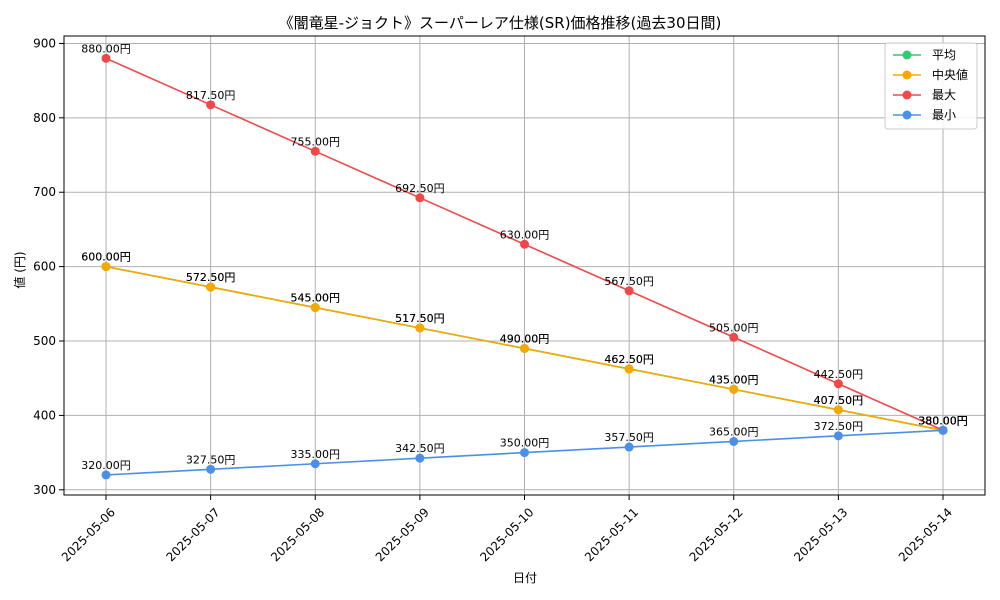  I want to click on y-tick-label: 500, so click(44, 341).